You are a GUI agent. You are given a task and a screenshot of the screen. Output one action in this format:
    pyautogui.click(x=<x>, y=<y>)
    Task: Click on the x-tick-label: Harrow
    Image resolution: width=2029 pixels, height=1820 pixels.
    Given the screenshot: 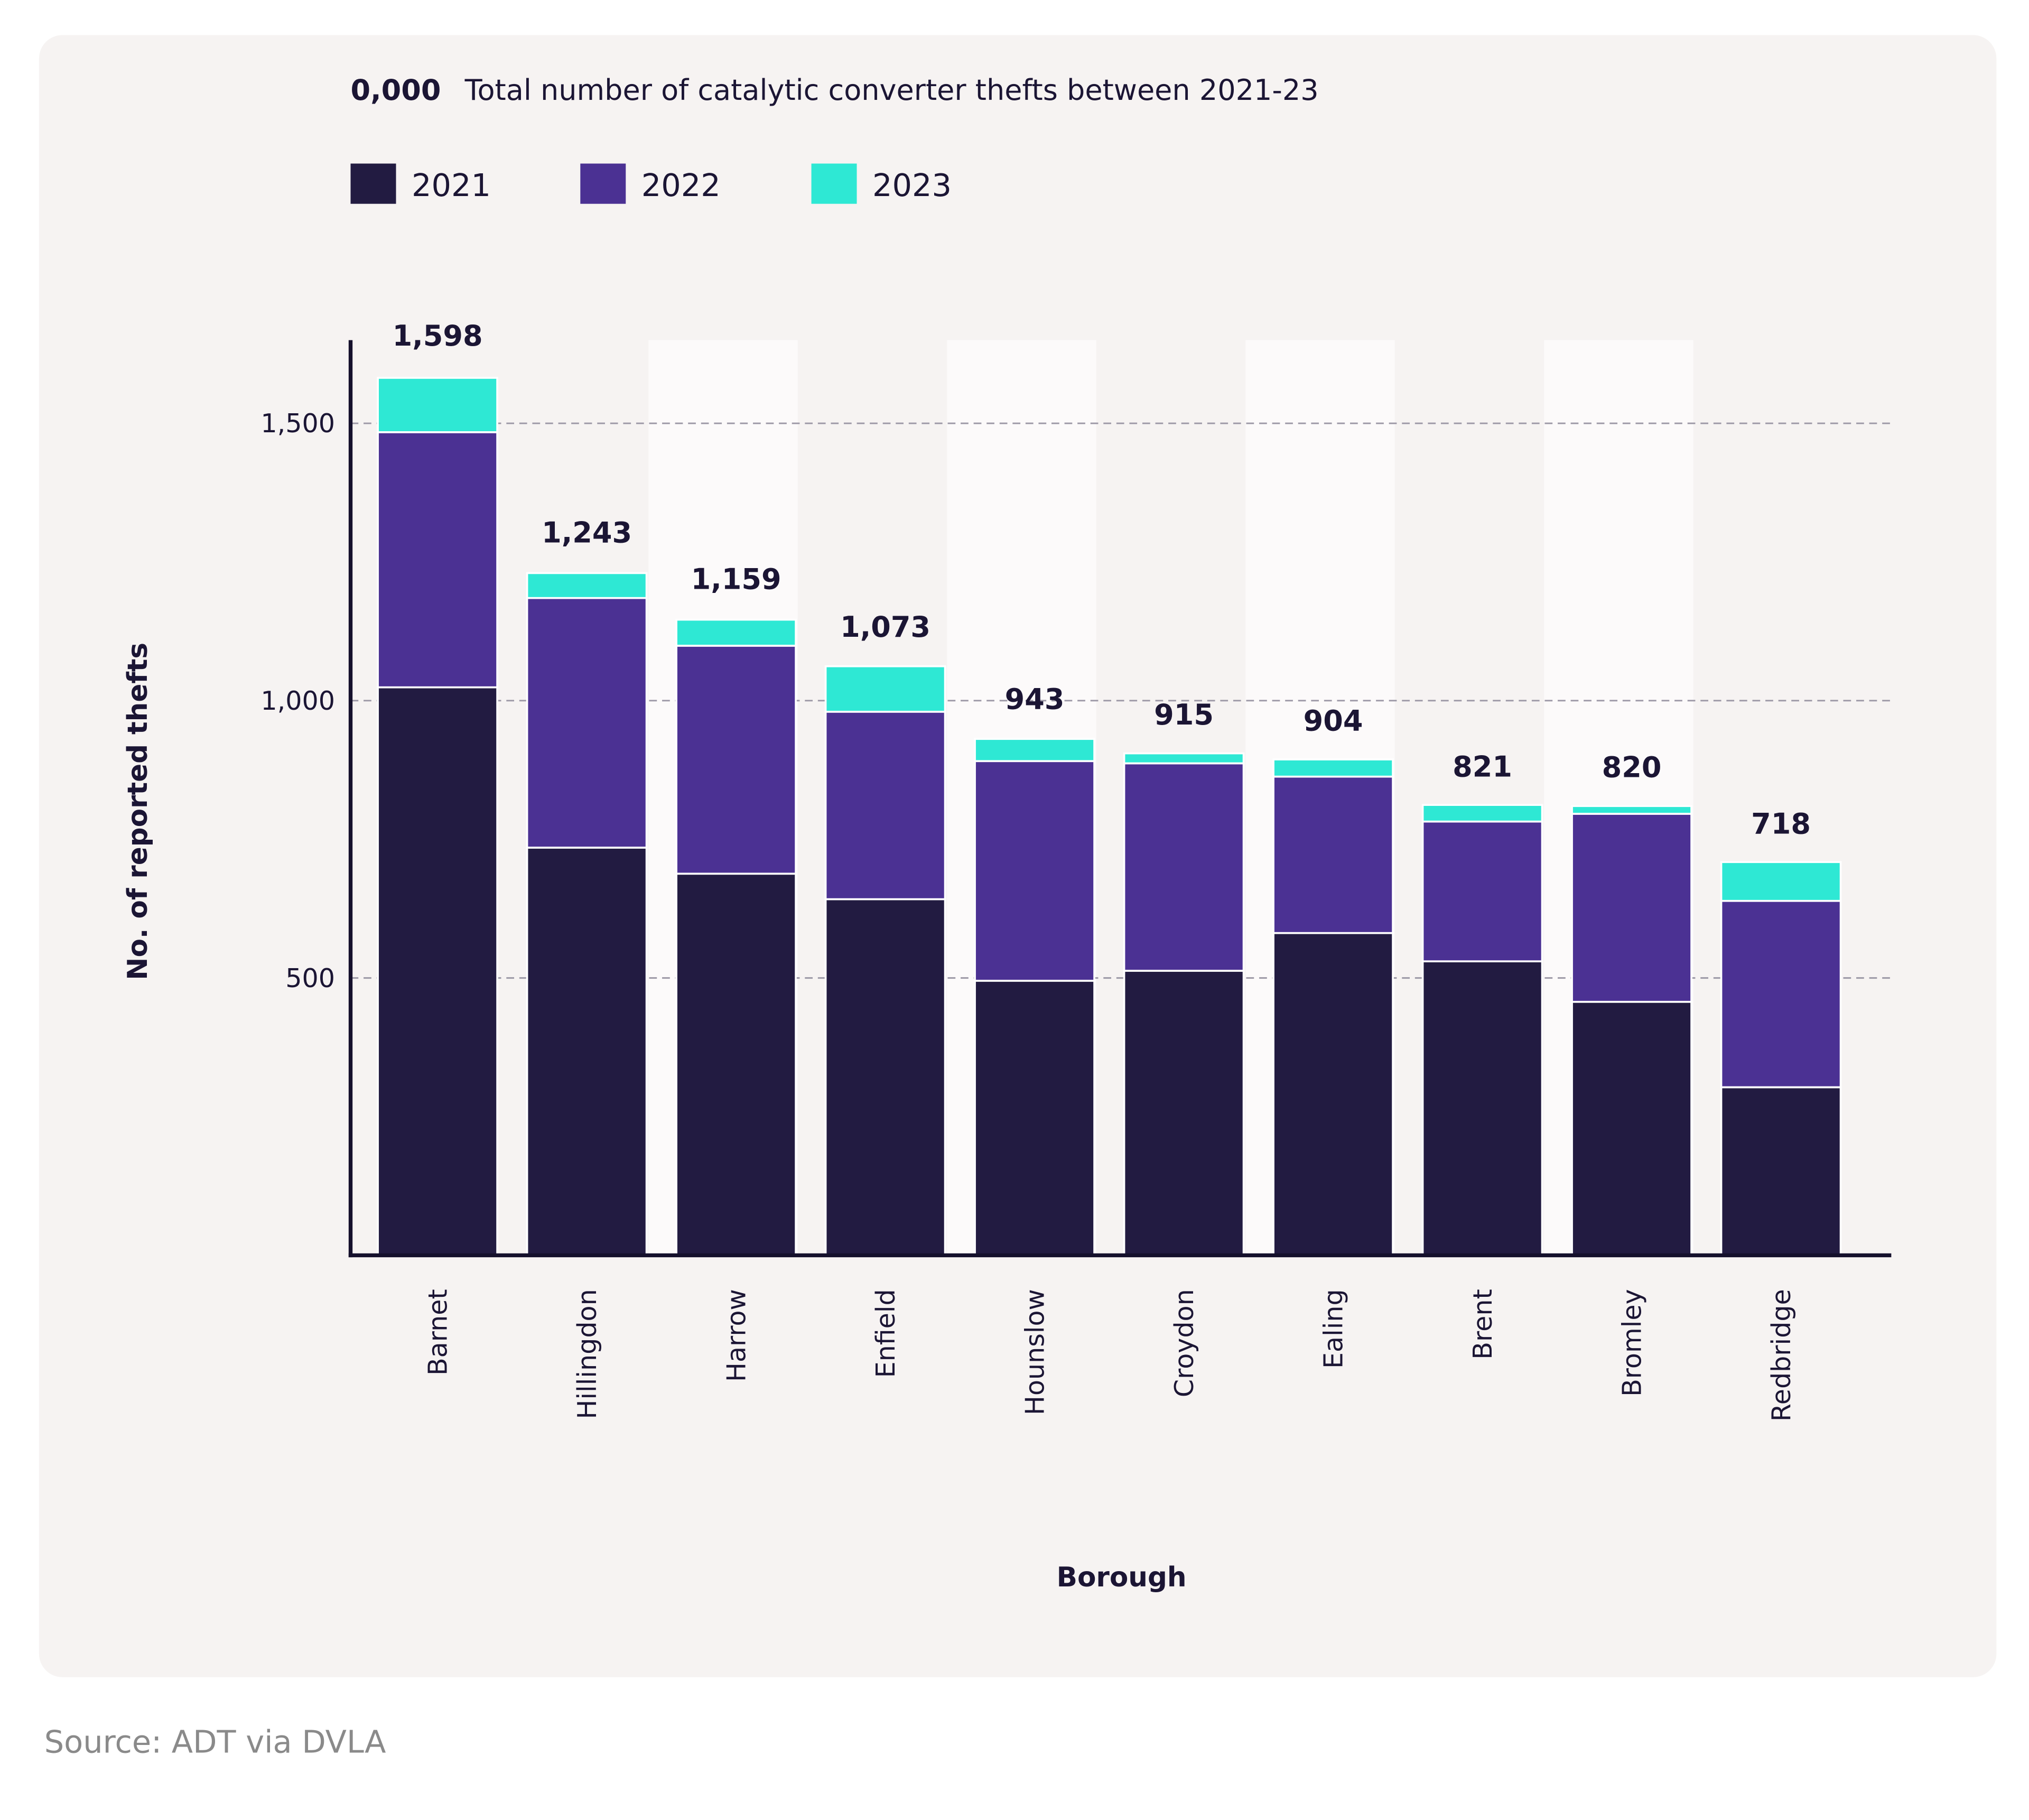 What is the action you would take?
    pyautogui.click(x=736, y=1335)
    